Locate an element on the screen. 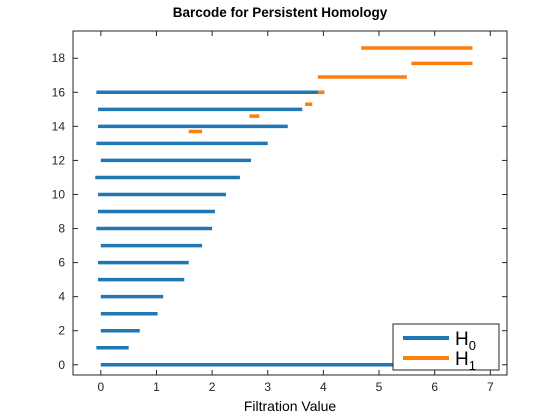 The height and width of the screenshot is (420, 560). legend-box is located at coordinates (446, 347).